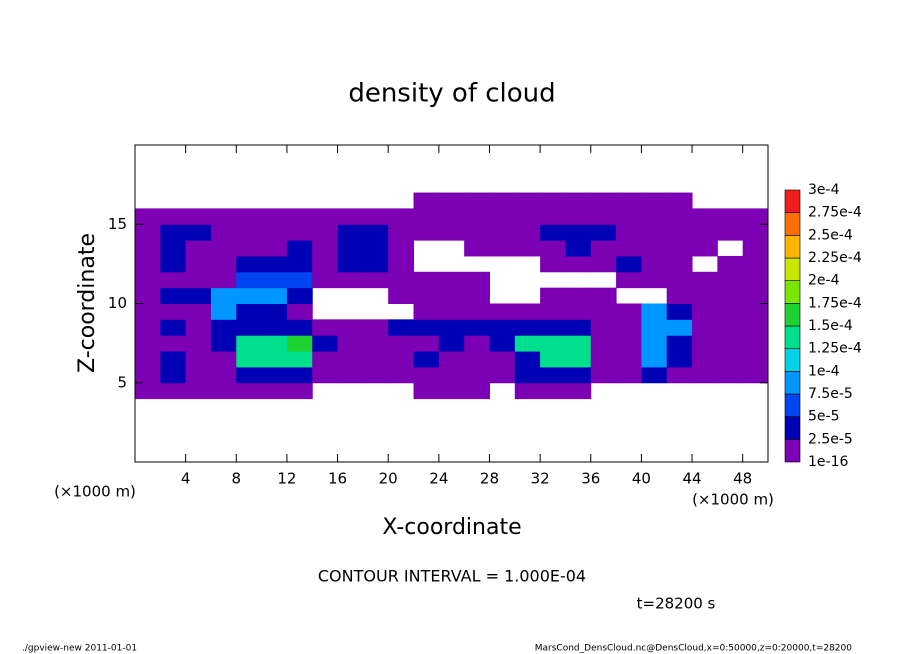 Image resolution: width=904 pixels, height=654 pixels. What do you see at coordinates (122, 382) in the screenshot?
I see `y-tick-label: 5` at bounding box center [122, 382].